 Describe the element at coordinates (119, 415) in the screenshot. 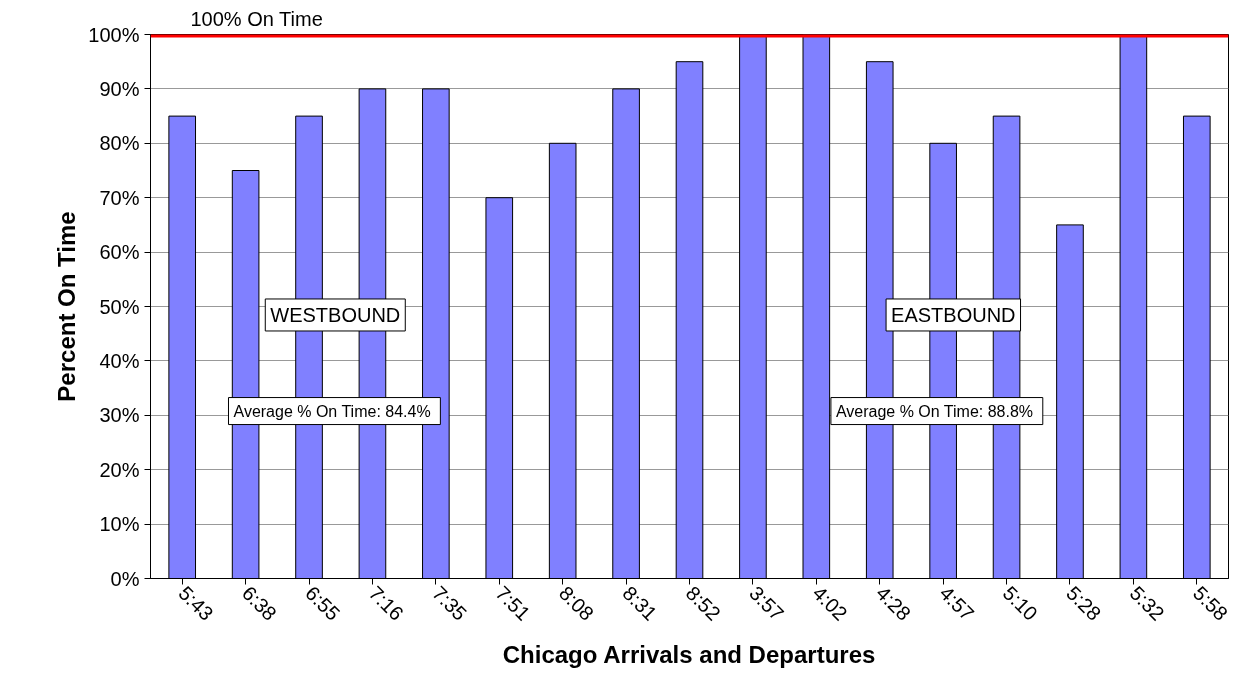

I see `y-tick-label: 30%` at that location.